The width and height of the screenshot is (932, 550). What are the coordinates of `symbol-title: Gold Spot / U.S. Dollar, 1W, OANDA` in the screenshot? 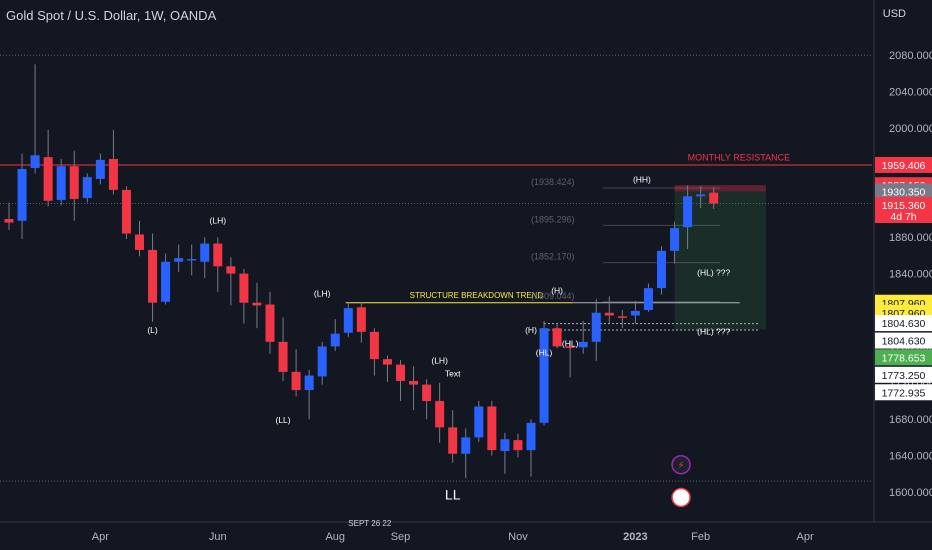 It's located at (111, 15).